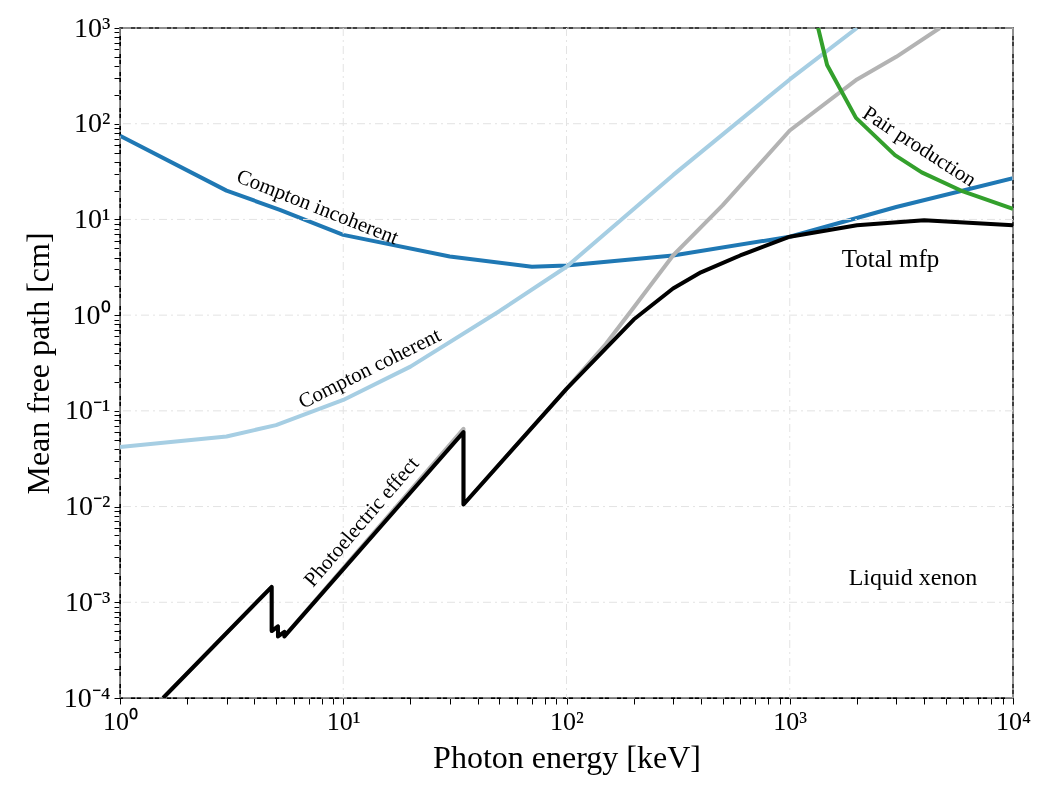 The width and height of the screenshot is (1038, 796). Describe the element at coordinates (567, 756) in the screenshot. I see `x-axis-title: Photon energy [keV]` at that location.